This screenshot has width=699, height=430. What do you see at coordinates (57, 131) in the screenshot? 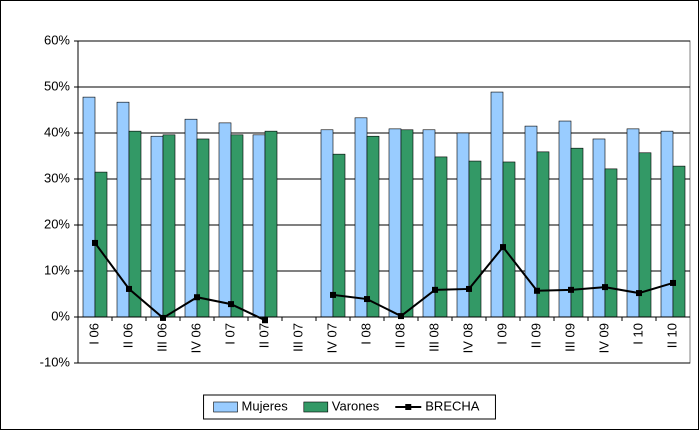
I see `y-tick-label: 40%` at bounding box center [57, 131].